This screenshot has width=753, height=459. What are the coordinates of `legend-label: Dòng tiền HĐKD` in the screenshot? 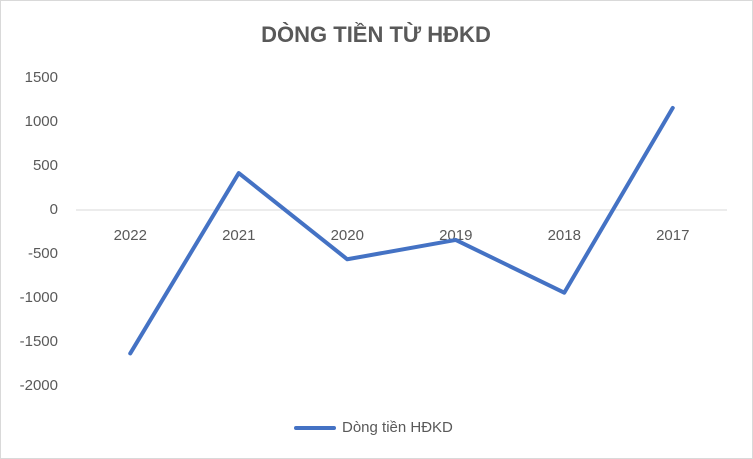 It's located at (397, 427).